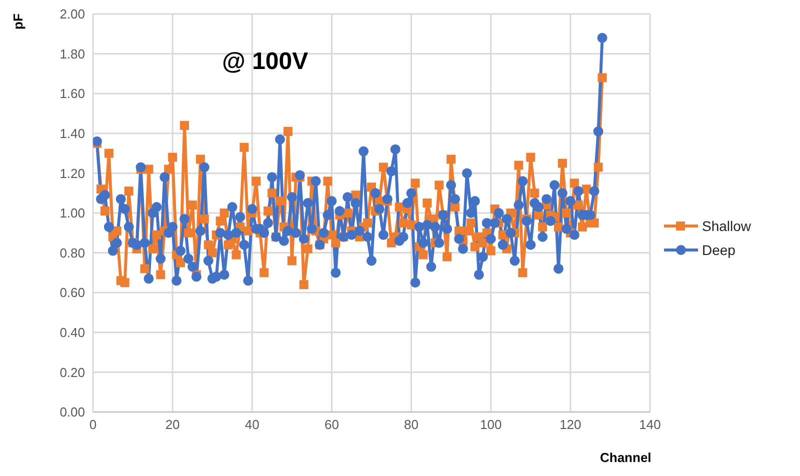 This screenshot has width=800, height=476. I want to click on y-tick-label: 1.80, so click(72, 54).